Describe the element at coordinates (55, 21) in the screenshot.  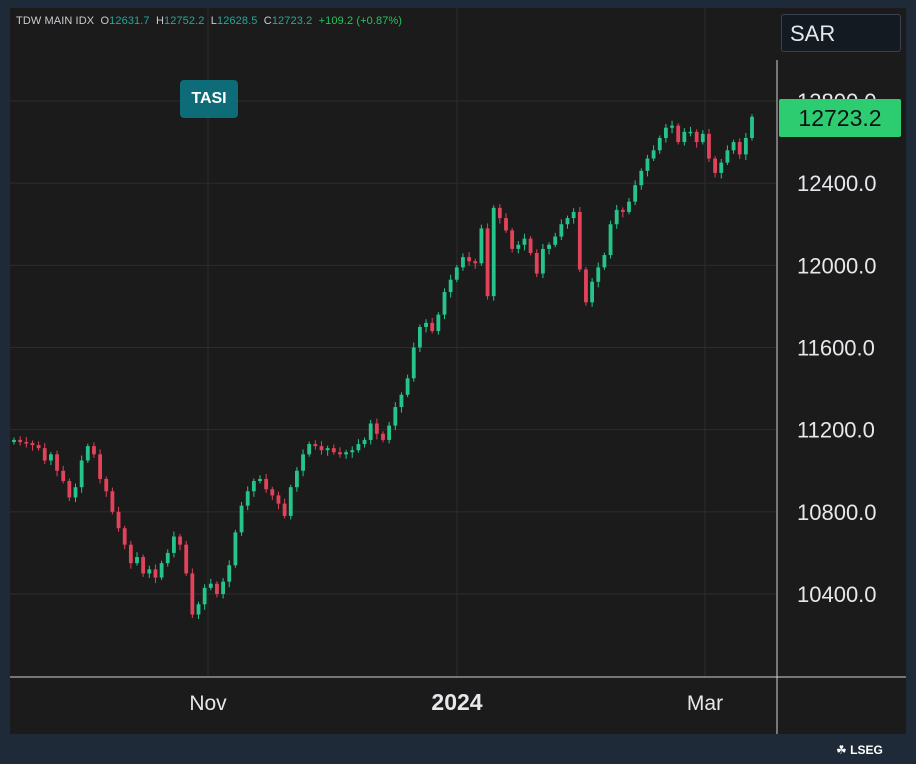
I see `symbol-name: TDW MAIN IDX` at that location.